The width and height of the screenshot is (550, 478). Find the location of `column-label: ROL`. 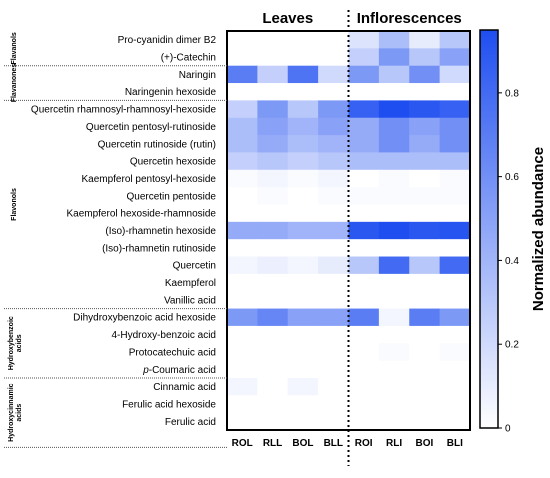

column-label: ROL is located at coordinates (242, 443).